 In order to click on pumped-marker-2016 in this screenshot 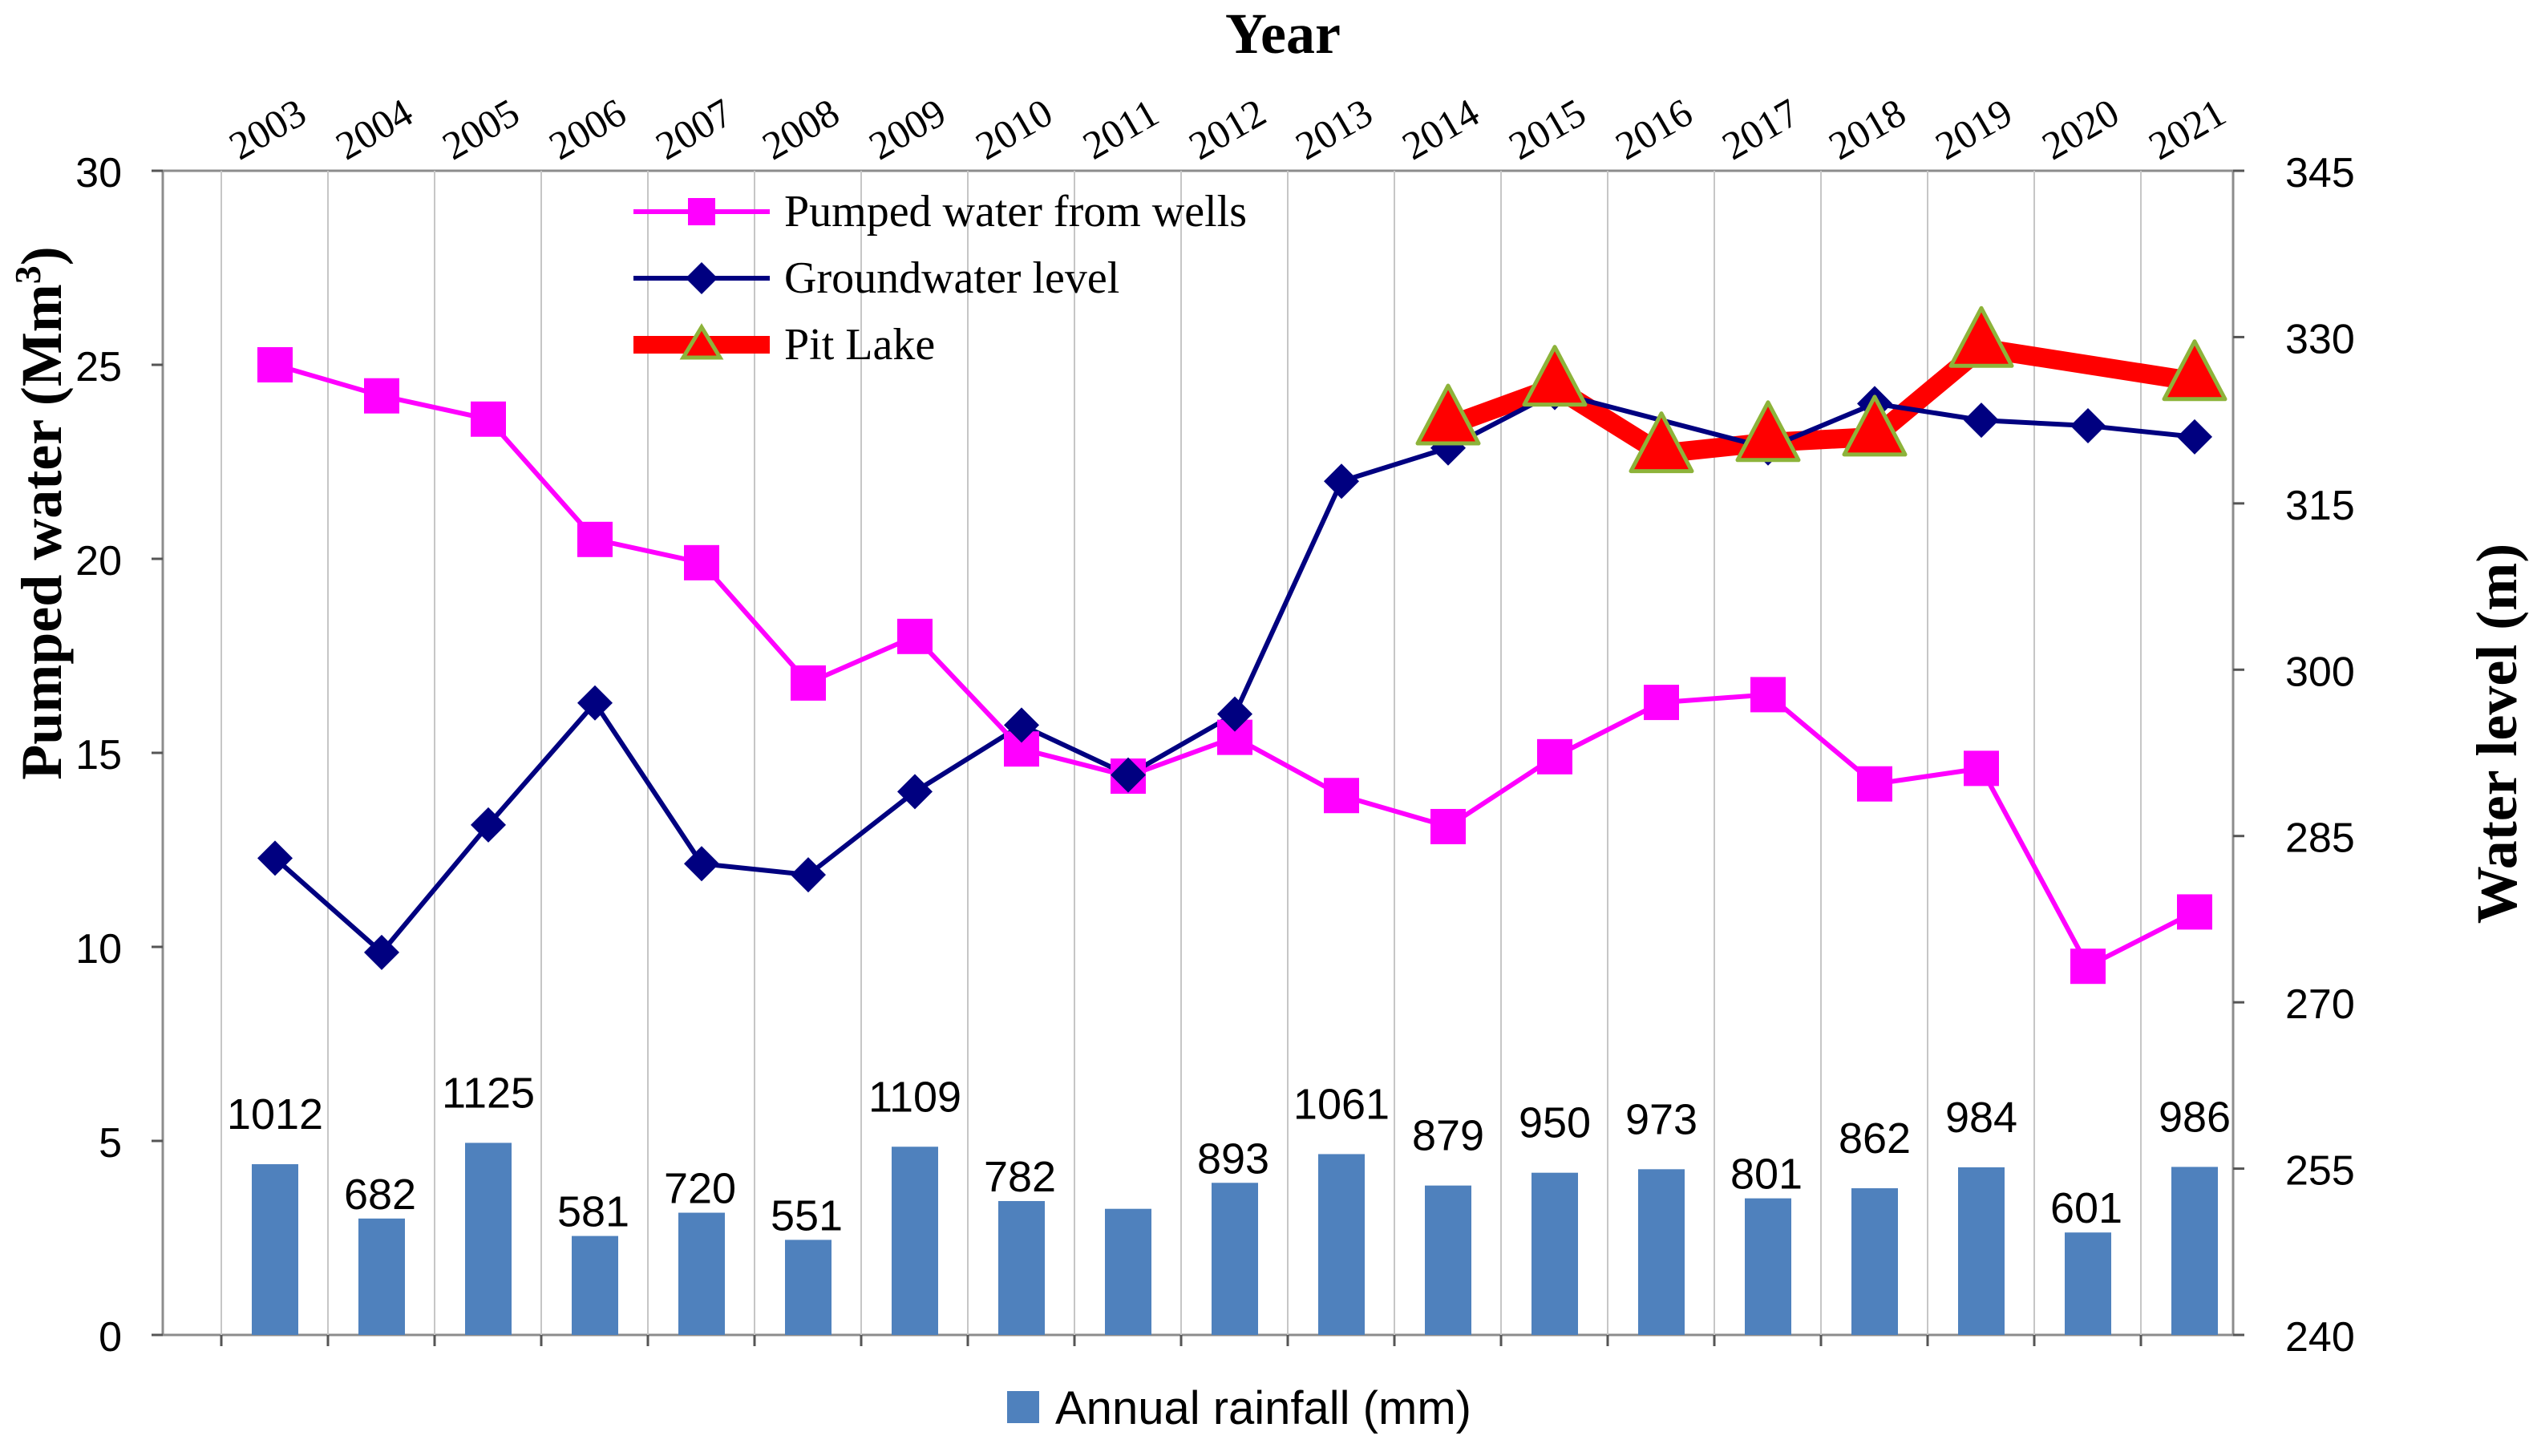, I will do `click(1661, 703)`.